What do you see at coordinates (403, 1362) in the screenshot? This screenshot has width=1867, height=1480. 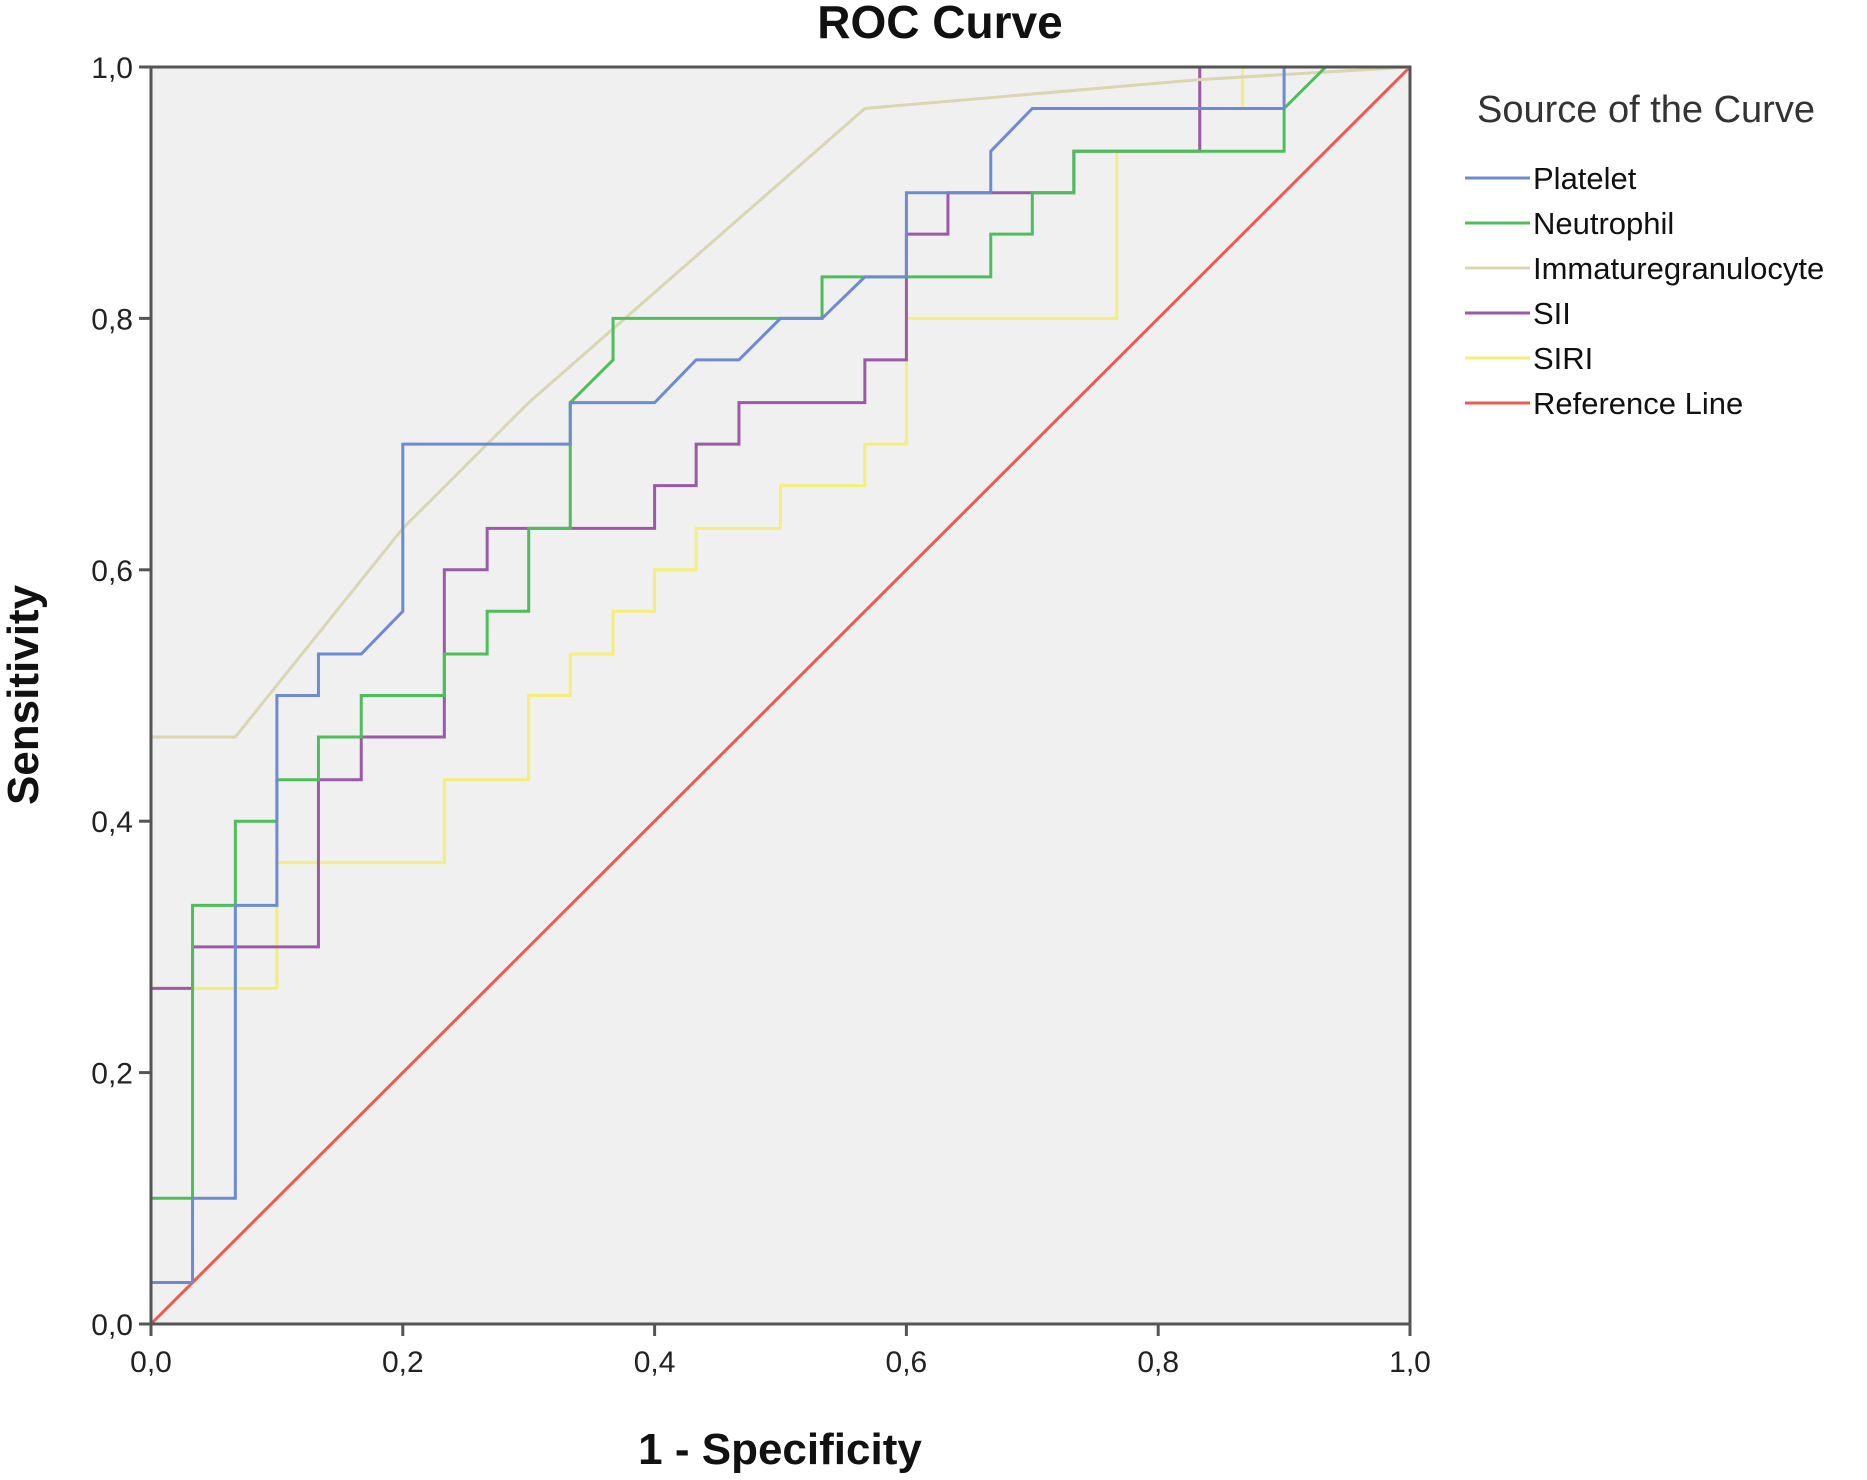 I see `x-tick-label: 0,2` at bounding box center [403, 1362].